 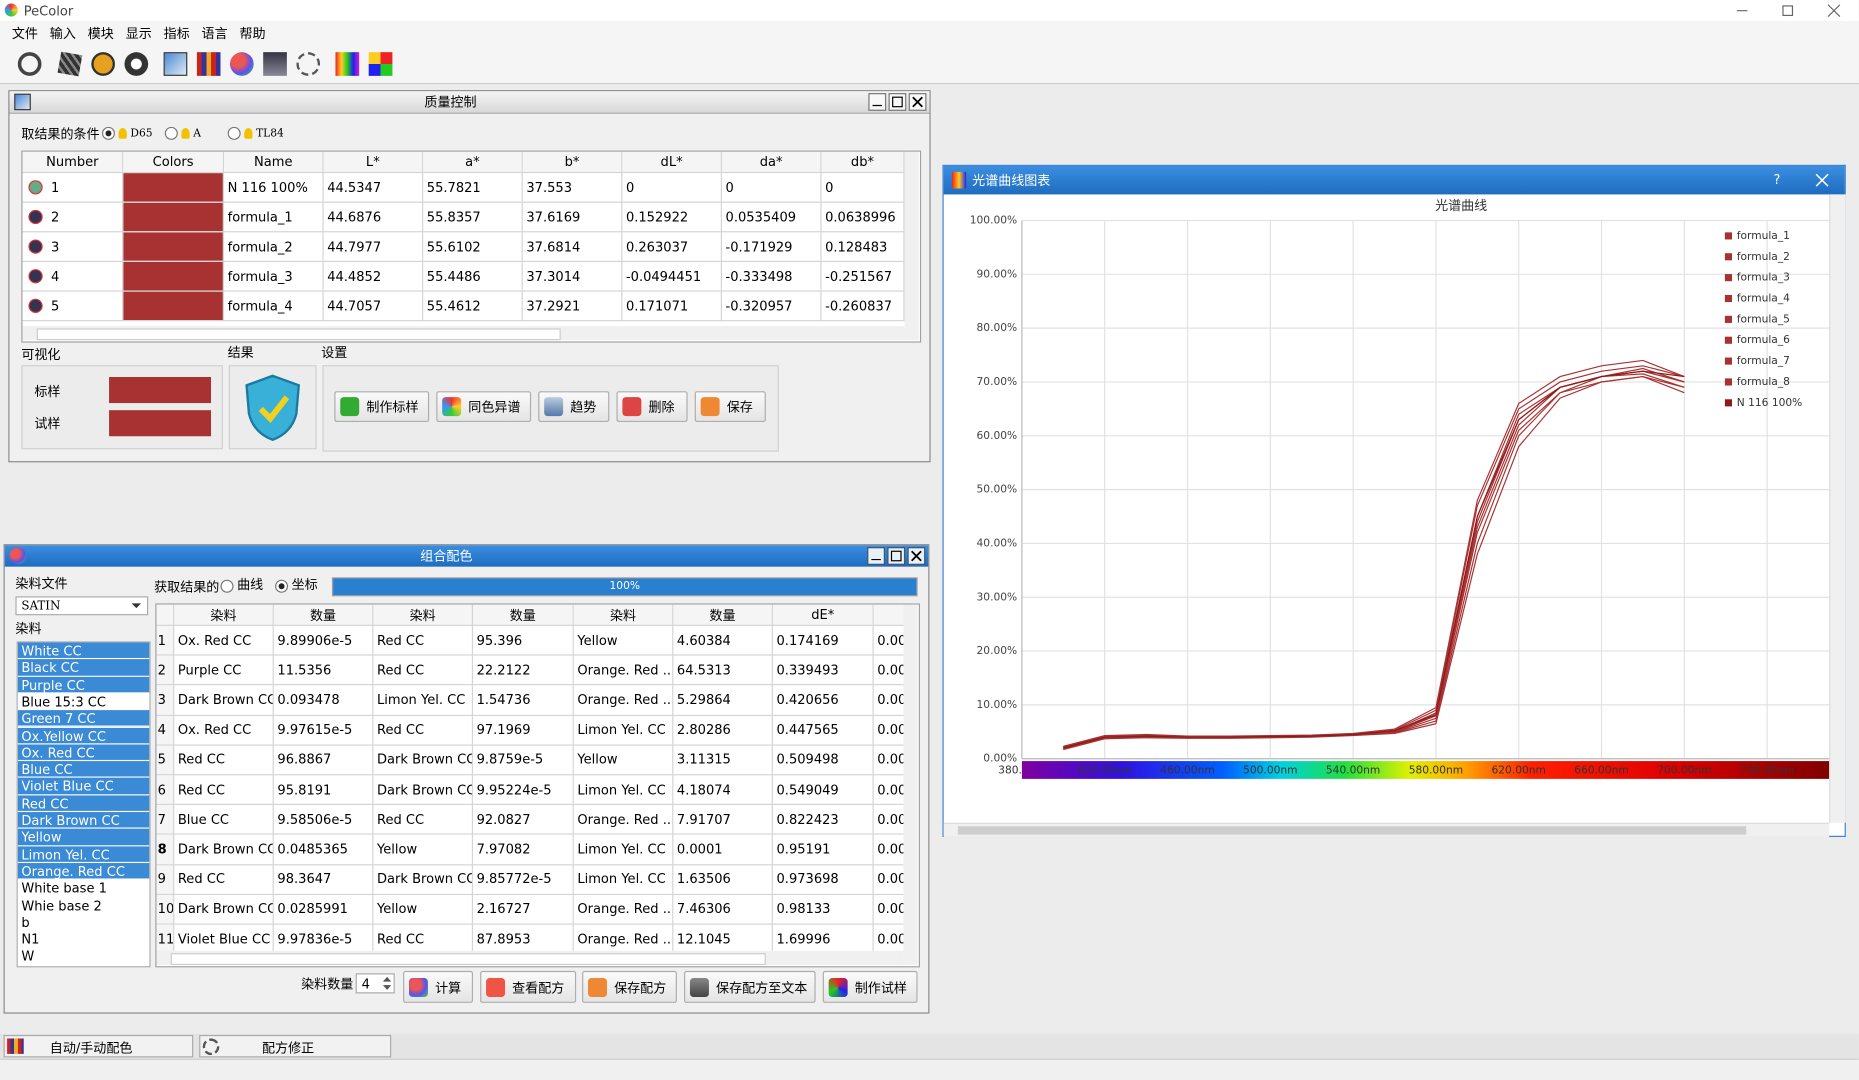 What do you see at coordinates (771, 247) in the screenshot?
I see `table-cell: -0.171929` at bounding box center [771, 247].